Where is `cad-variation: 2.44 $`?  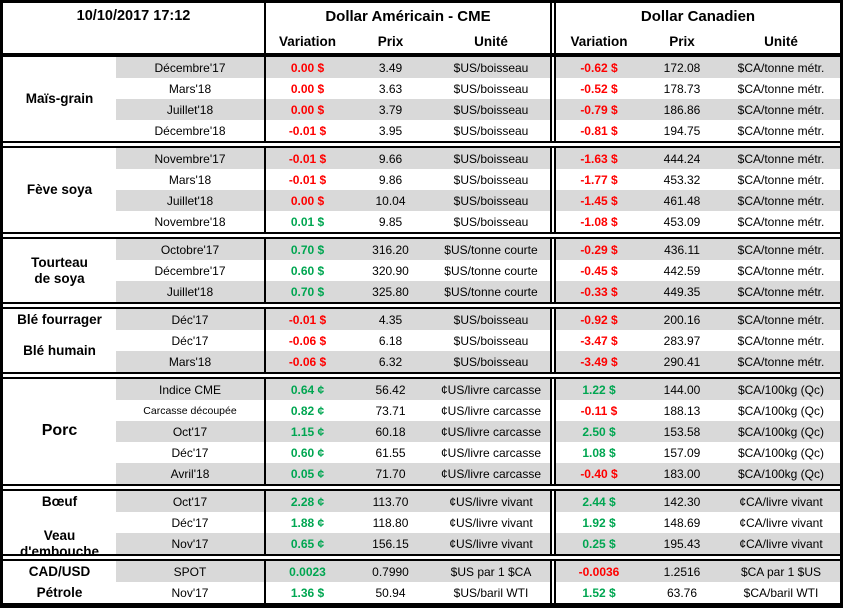
cad-variation: 2.44 $ is located at coordinates (599, 501).